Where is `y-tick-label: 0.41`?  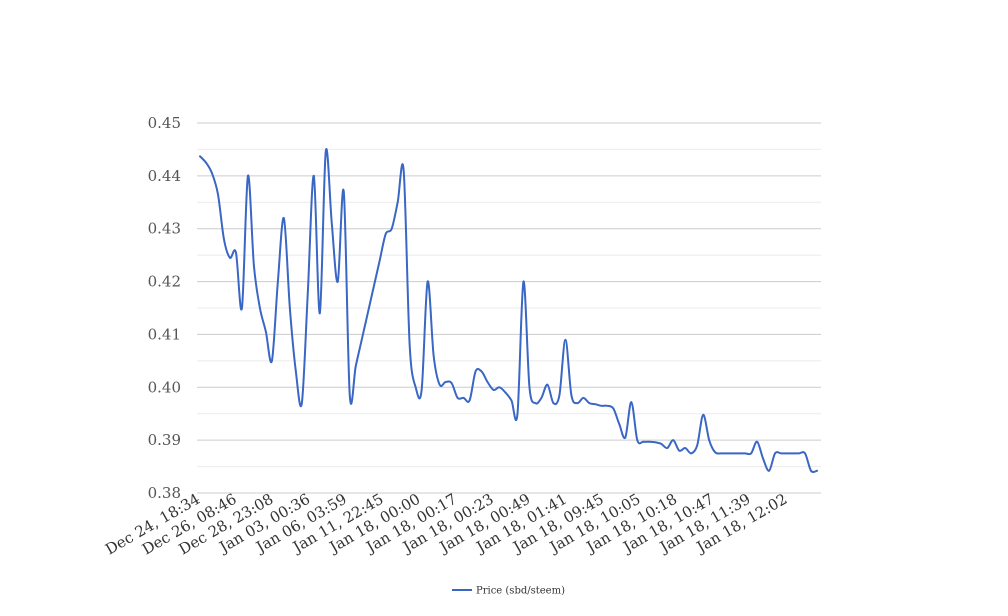
y-tick-label: 0.41 is located at coordinates (164, 334).